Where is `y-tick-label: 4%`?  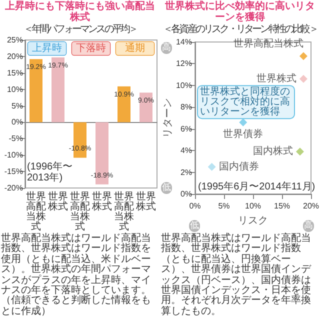 y-tick-label: 4% is located at coordinates (186, 151).